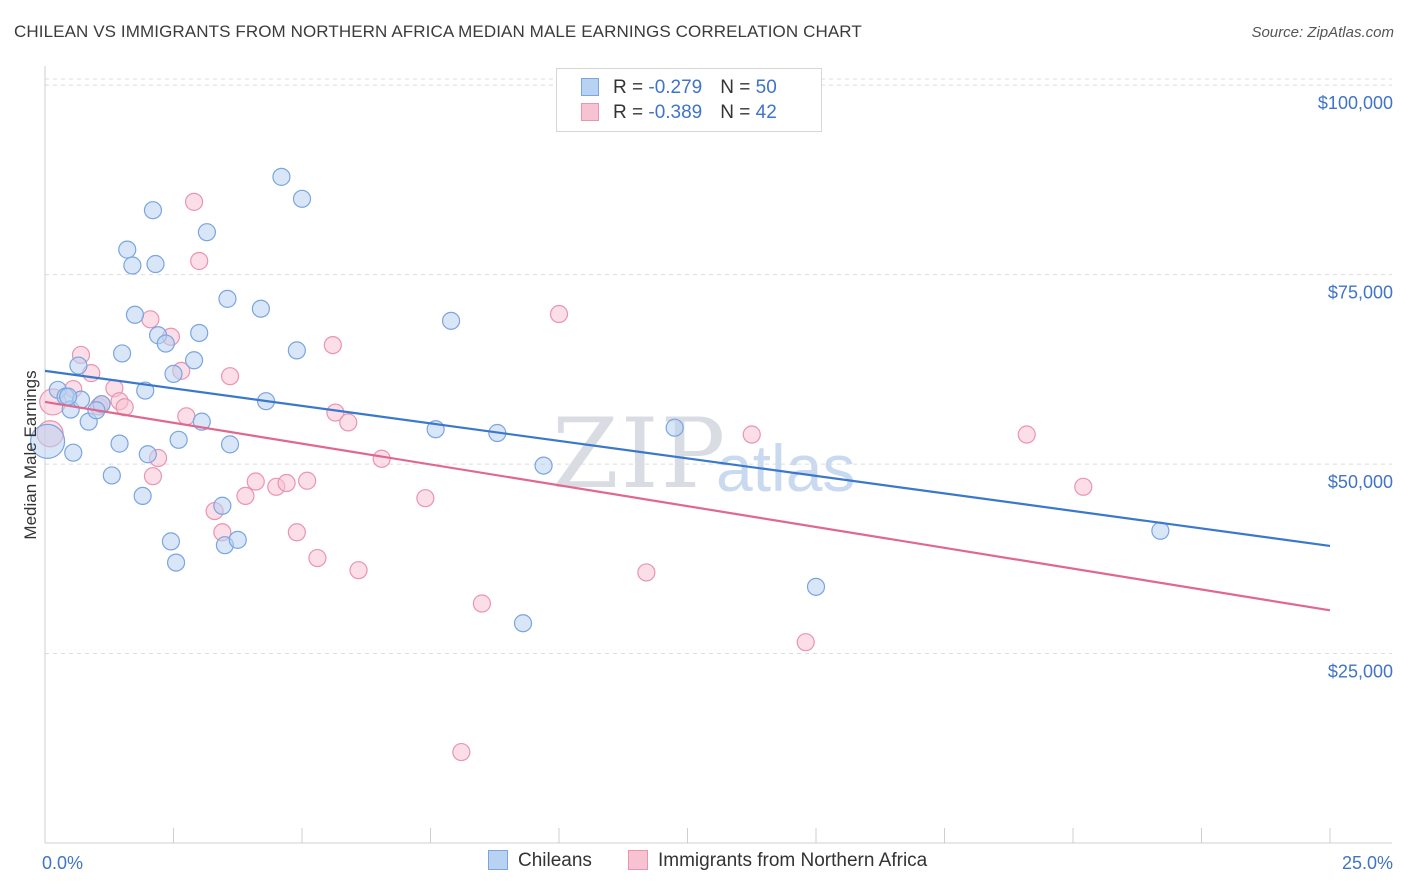 The width and height of the screenshot is (1406, 892). I want to click on r-value: -0.279, so click(675, 87).